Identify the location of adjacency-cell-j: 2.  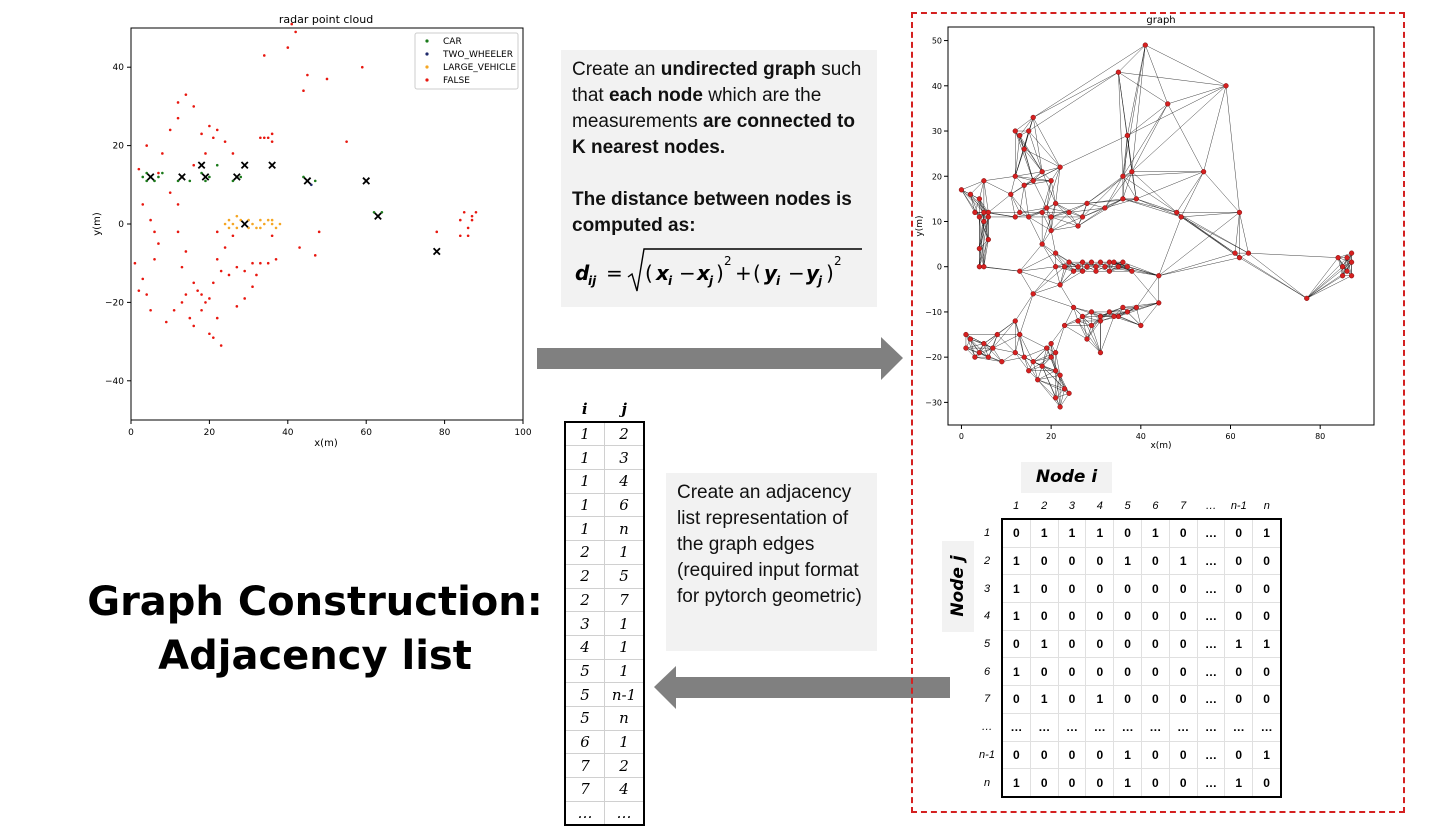
(624, 434).